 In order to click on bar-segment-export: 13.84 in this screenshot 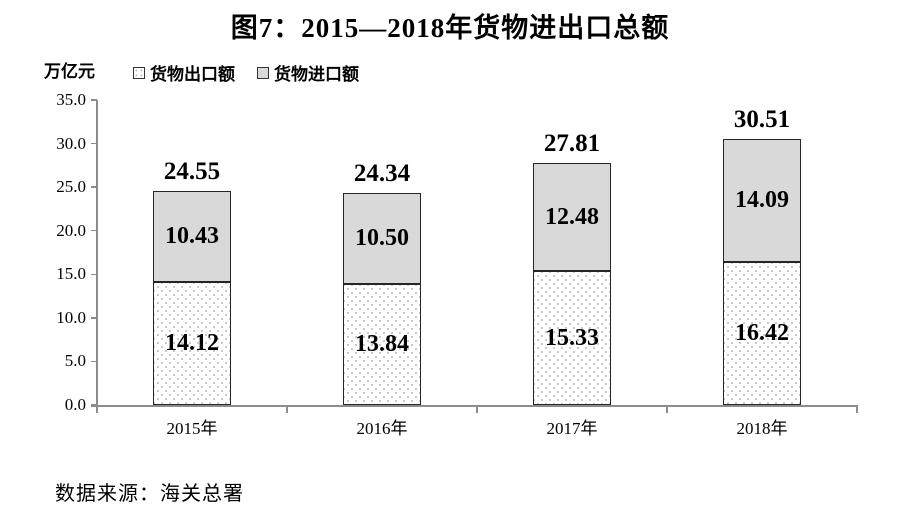, I will do `click(382, 344)`.